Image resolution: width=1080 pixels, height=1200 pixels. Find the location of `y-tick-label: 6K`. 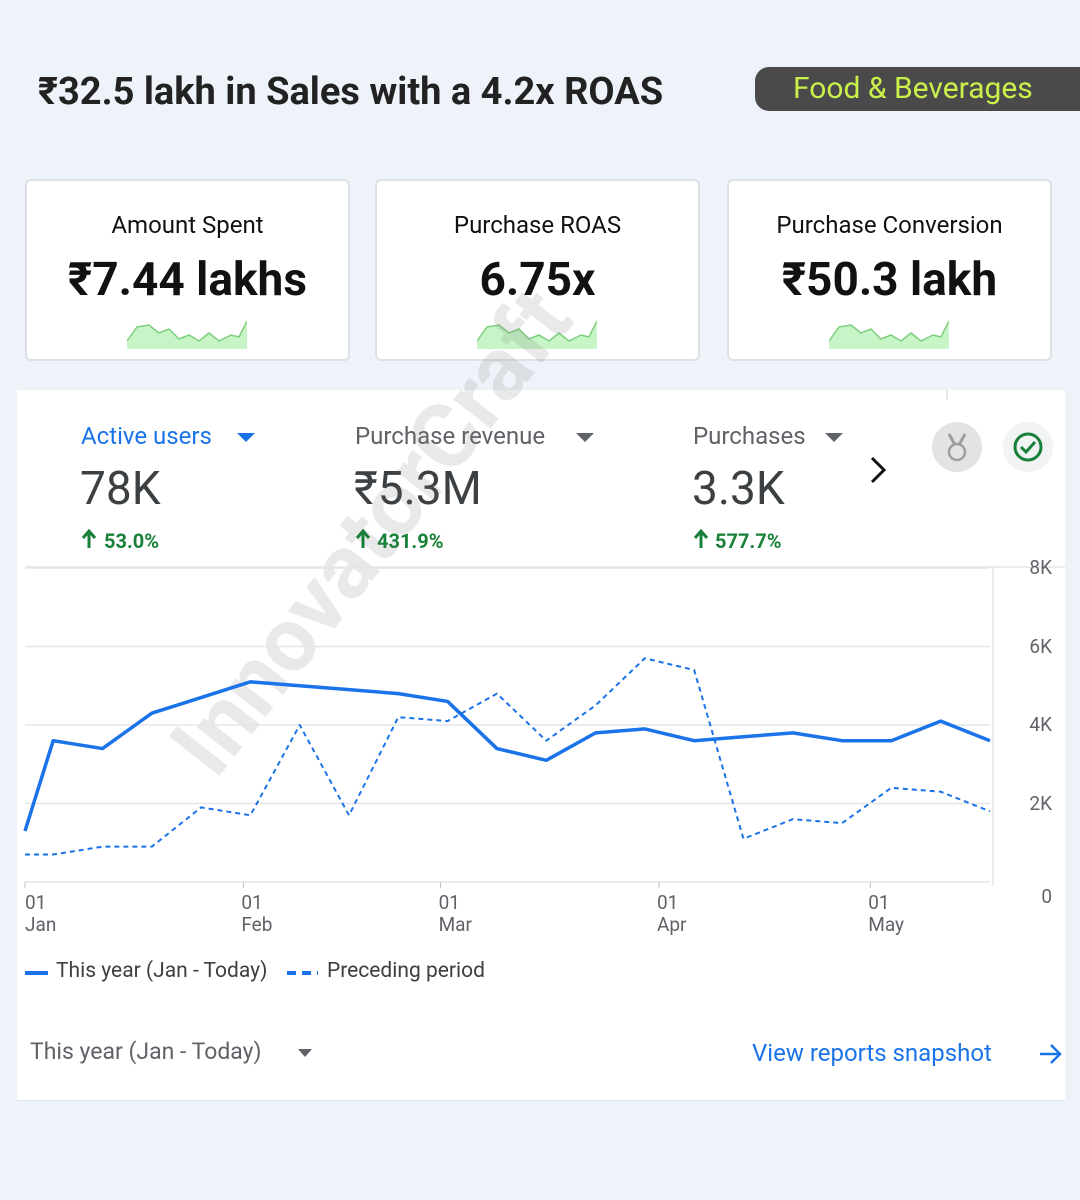

y-tick-label: 6K is located at coordinates (1040, 646).